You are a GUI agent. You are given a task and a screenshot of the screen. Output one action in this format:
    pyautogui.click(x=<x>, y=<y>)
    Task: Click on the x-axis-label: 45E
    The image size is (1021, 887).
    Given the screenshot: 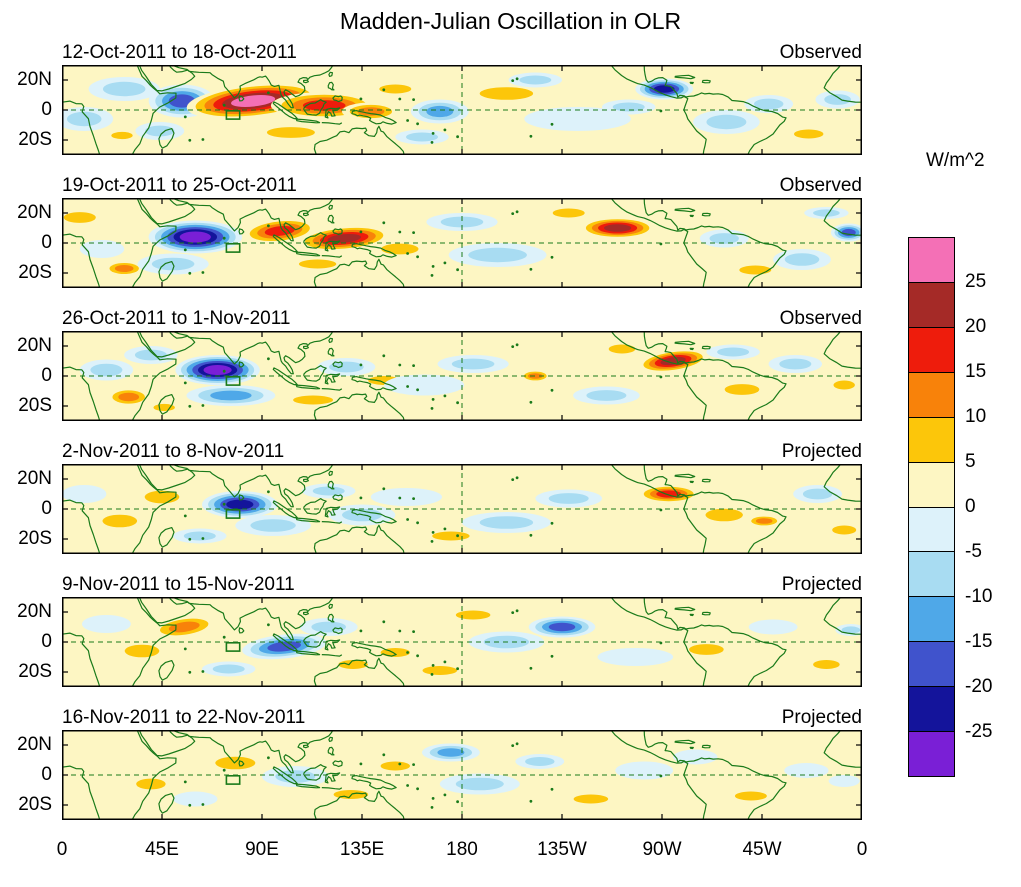 What is the action you would take?
    pyautogui.click(x=162, y=849)
    